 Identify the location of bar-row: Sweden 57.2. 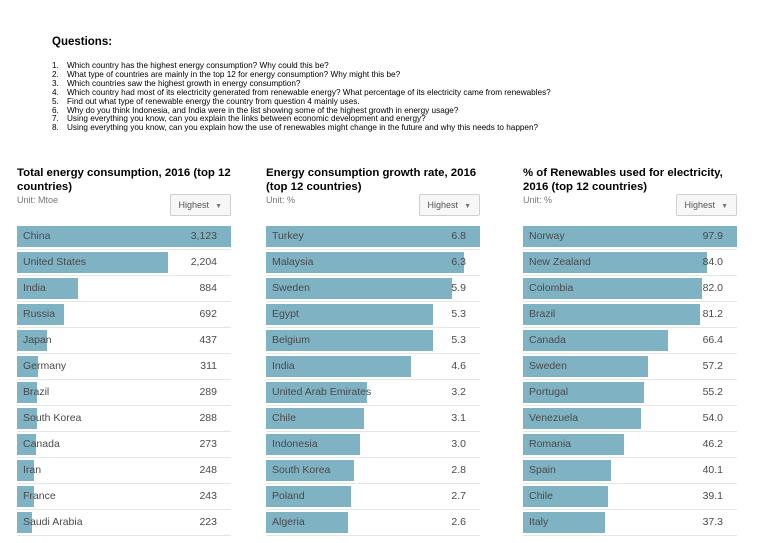
(630, 367).